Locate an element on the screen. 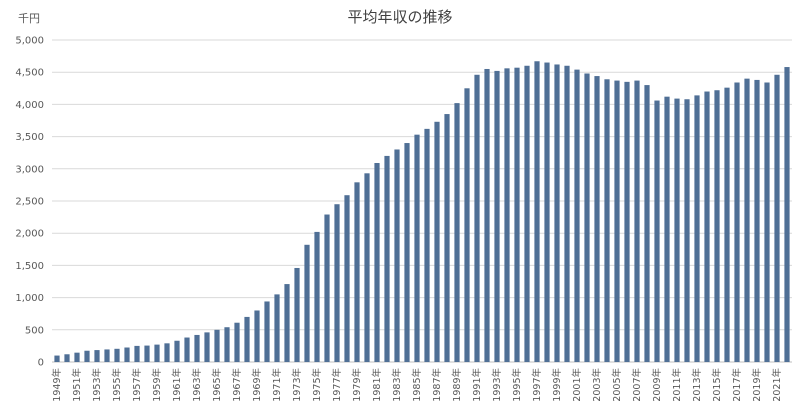  bar-1963年 is located at coordinates (197, 348).